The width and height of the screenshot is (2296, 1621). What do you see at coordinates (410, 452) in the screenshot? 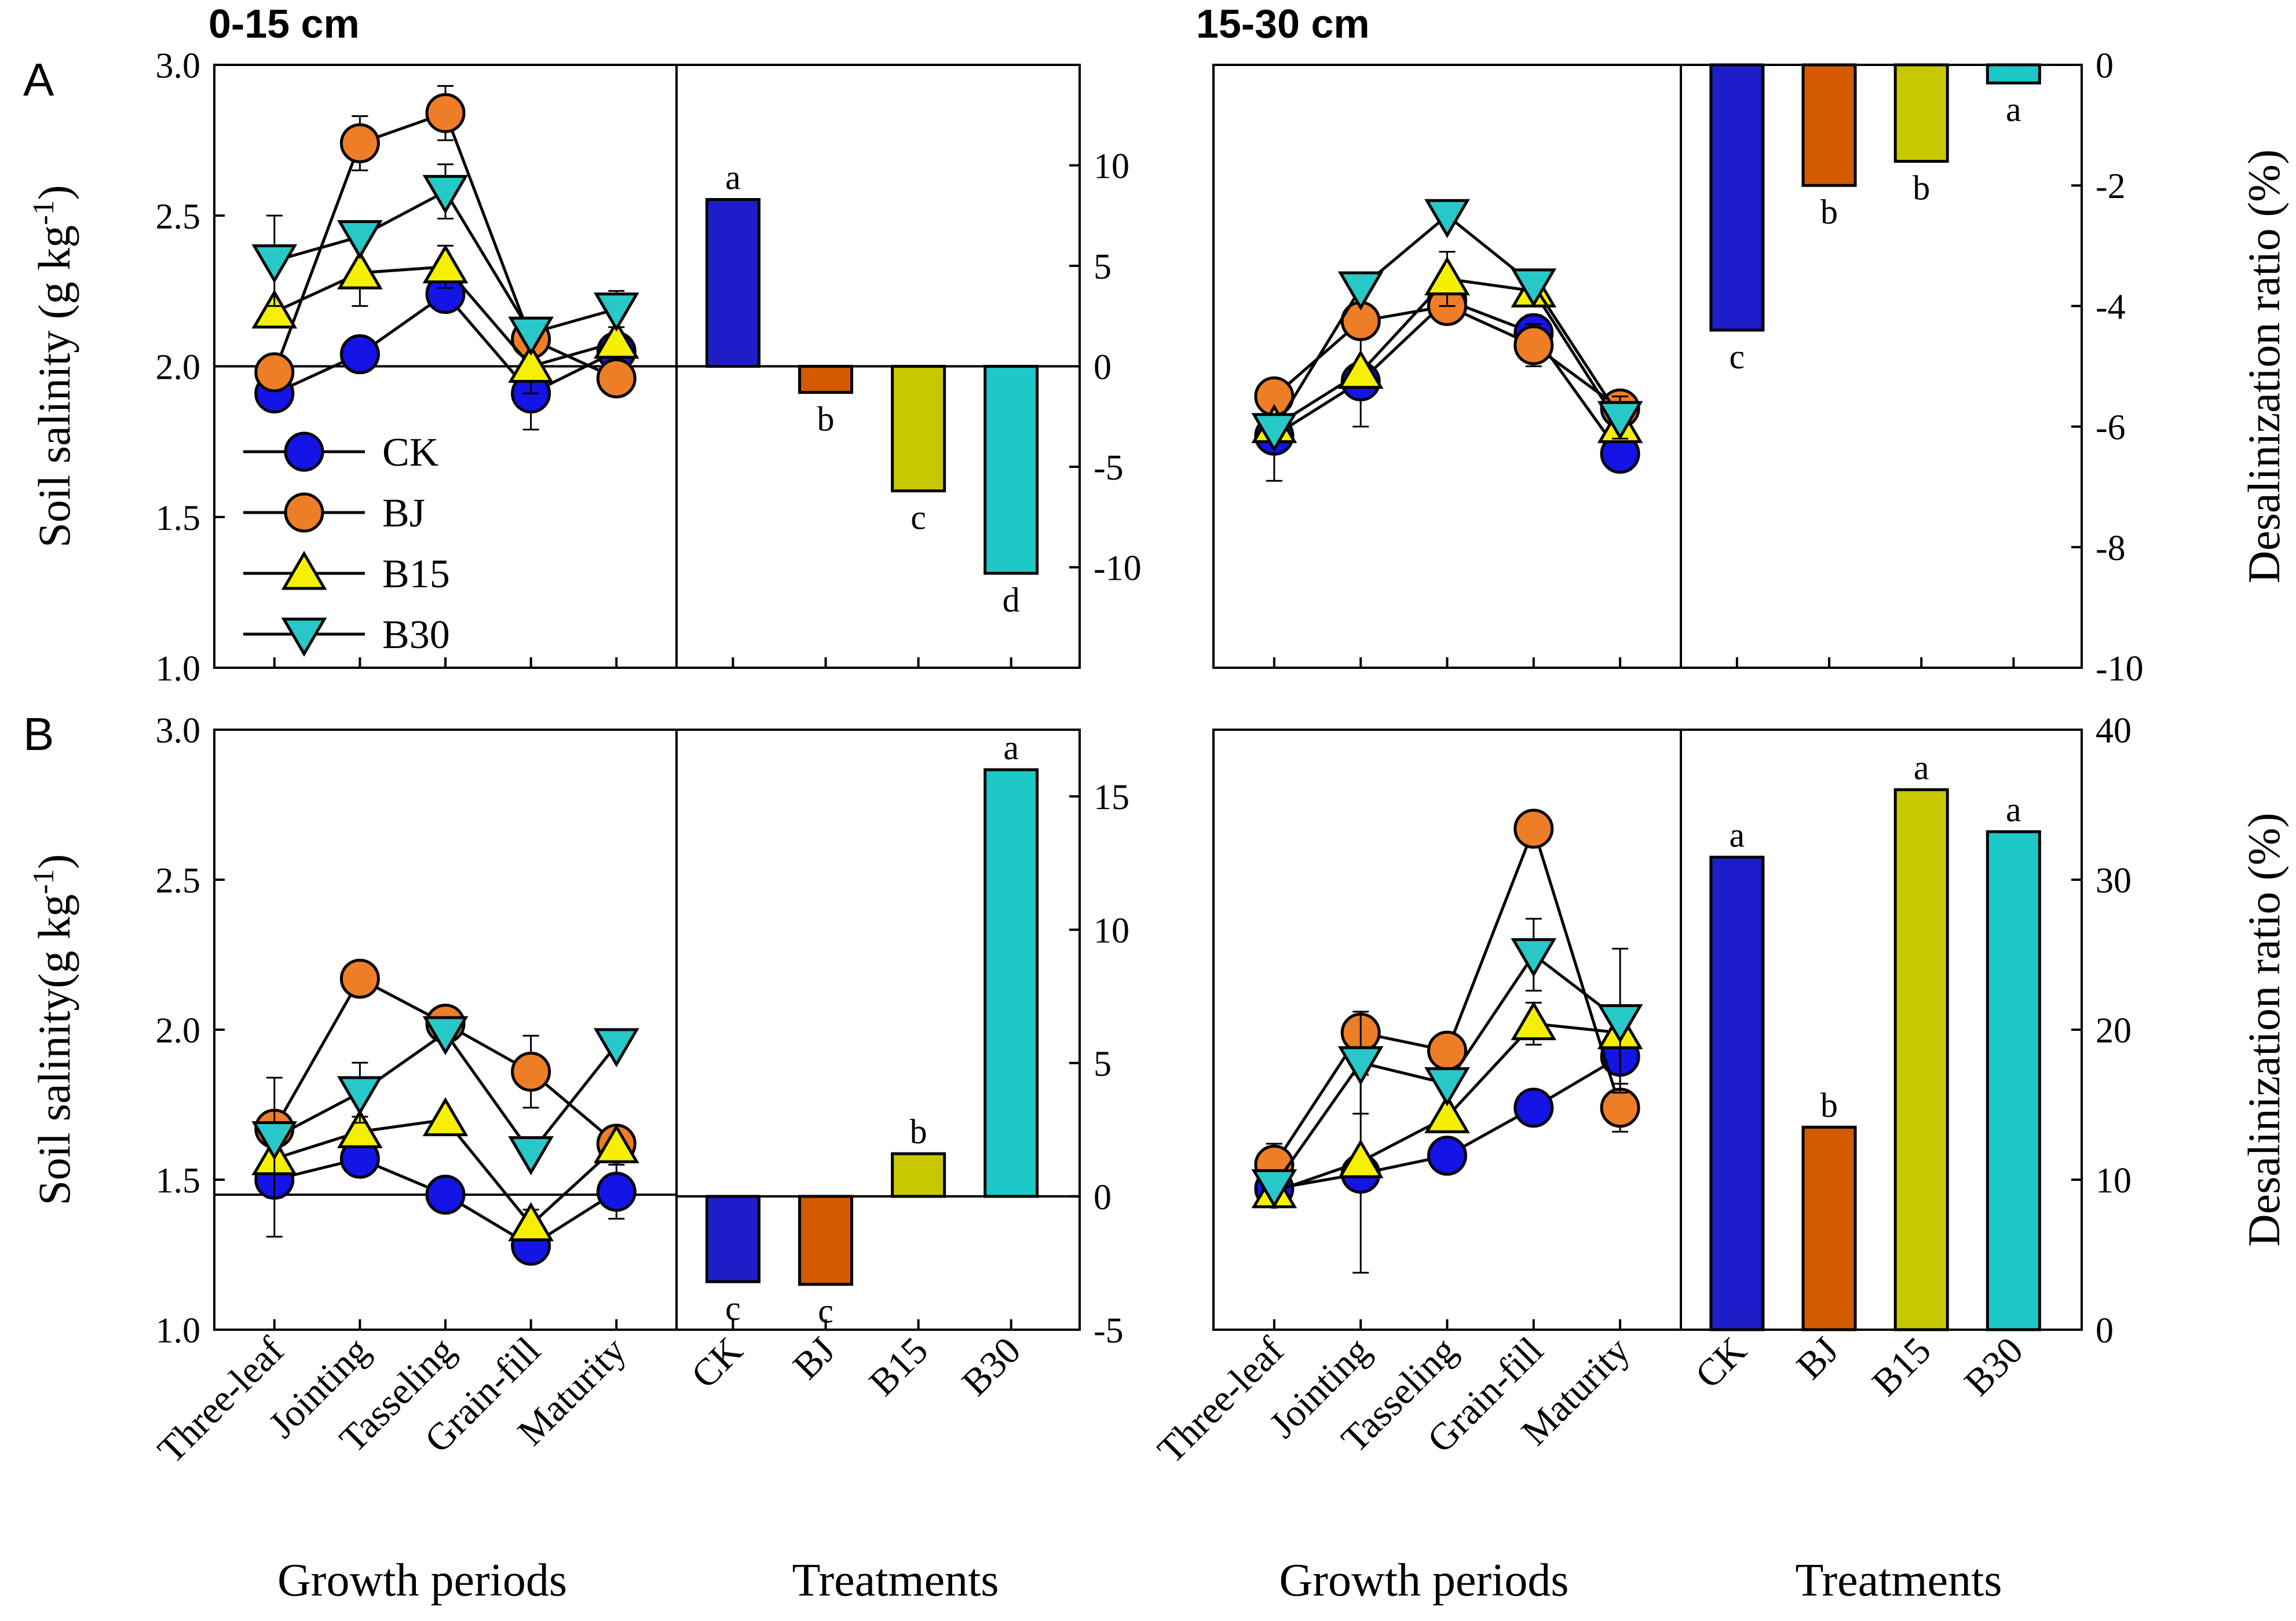
I see `legend-label-ck: CK` at bounding box center [410, 452].